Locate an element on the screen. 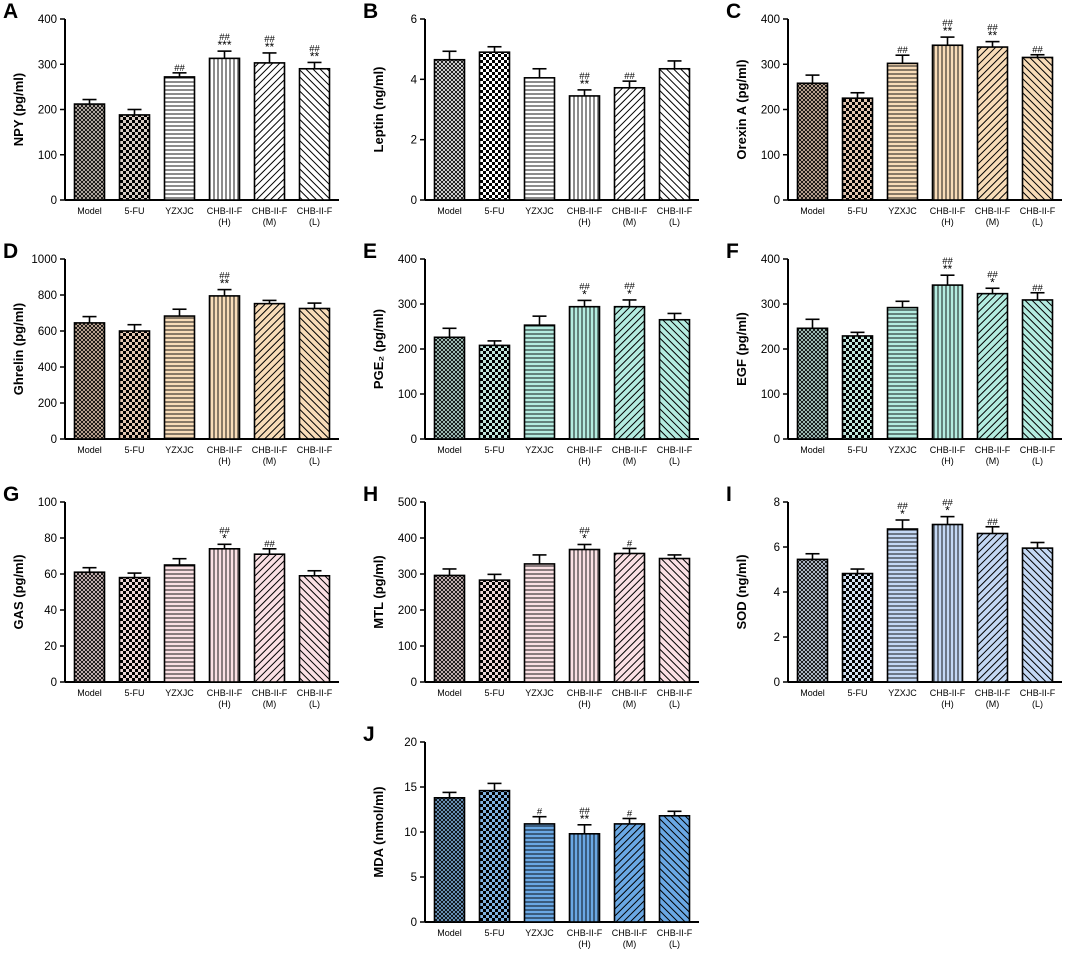 Image resolution: width=1072 pixels, height=959 pixels. panel-letter: A is located at coordinates (10, 11).